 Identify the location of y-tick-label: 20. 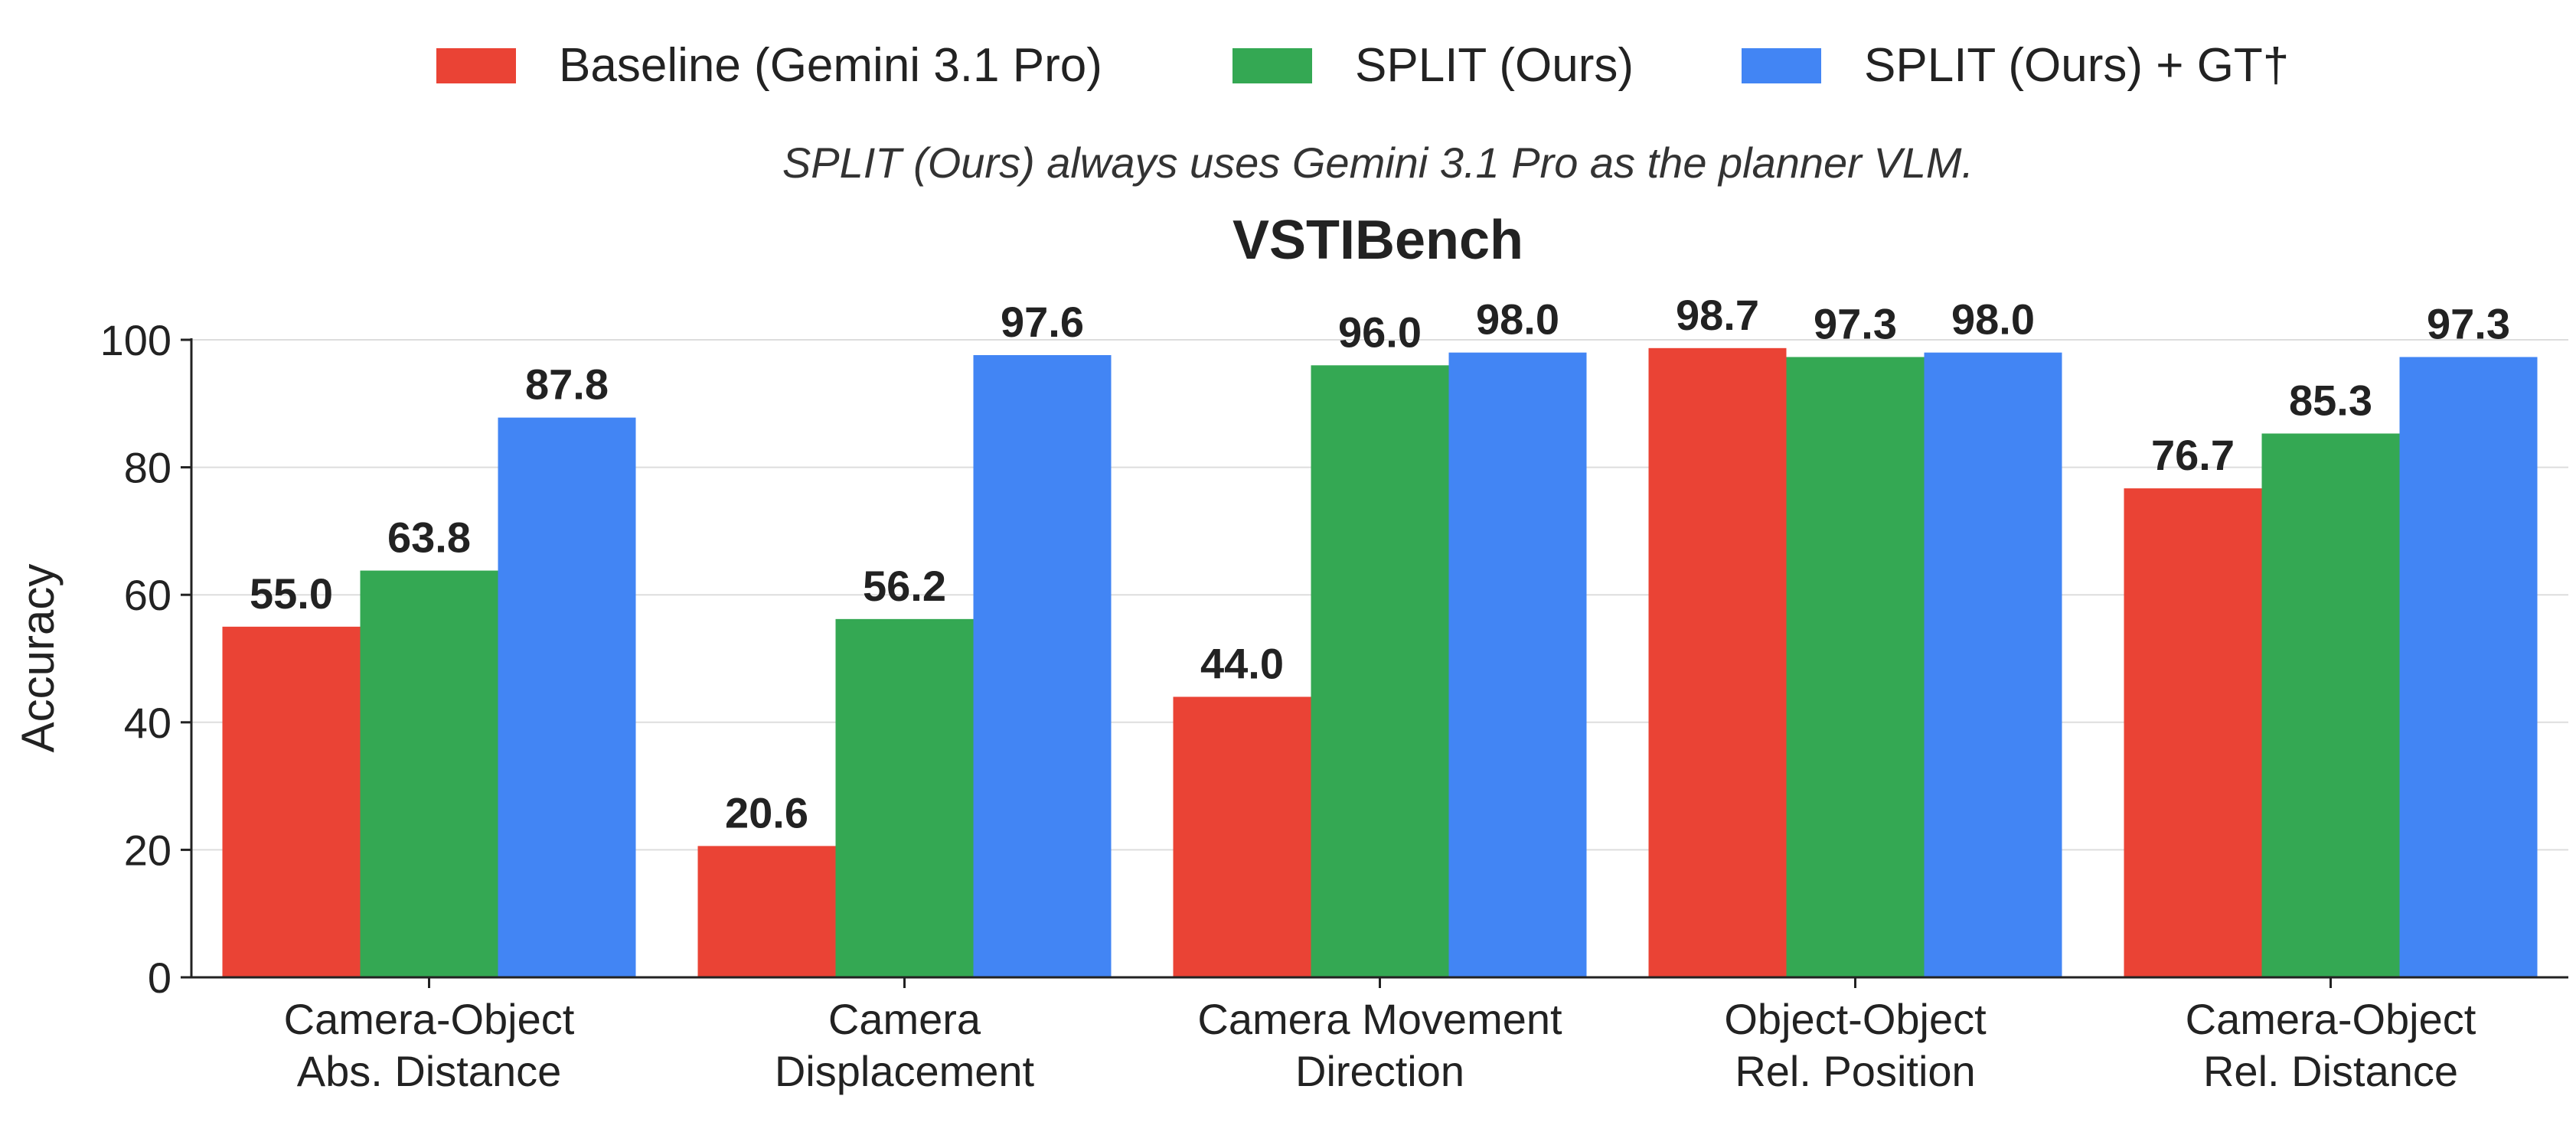
(147, 850).